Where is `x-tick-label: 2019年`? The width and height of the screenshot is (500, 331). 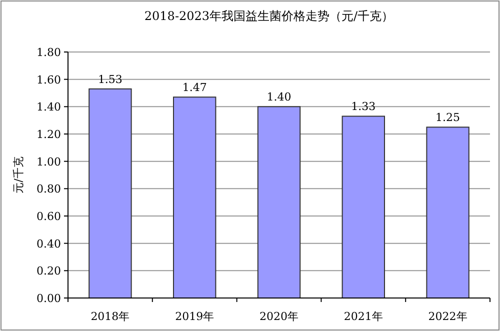 x-tick-label: 2019年 is located at coordinates (194, 316).